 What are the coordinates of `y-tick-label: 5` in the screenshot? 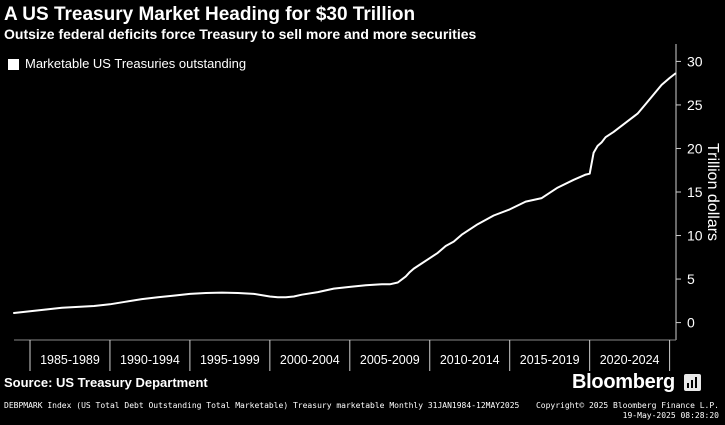 It's located at (691, 279).